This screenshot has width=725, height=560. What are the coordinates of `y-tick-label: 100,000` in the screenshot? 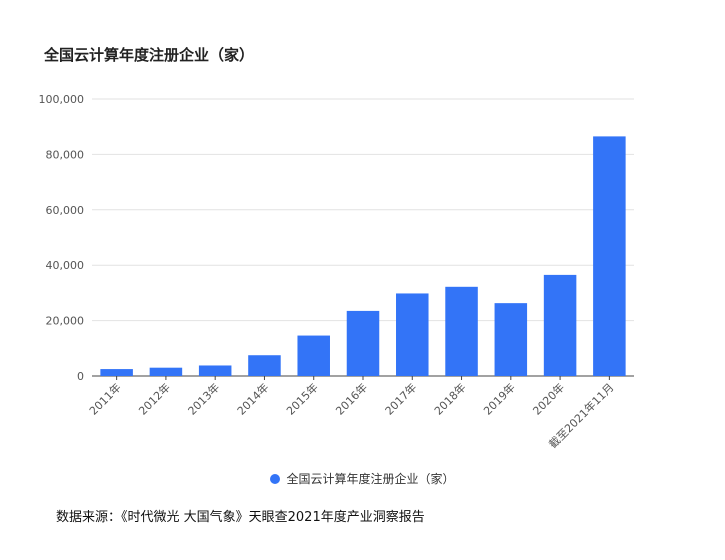 It's located at (62, 99).